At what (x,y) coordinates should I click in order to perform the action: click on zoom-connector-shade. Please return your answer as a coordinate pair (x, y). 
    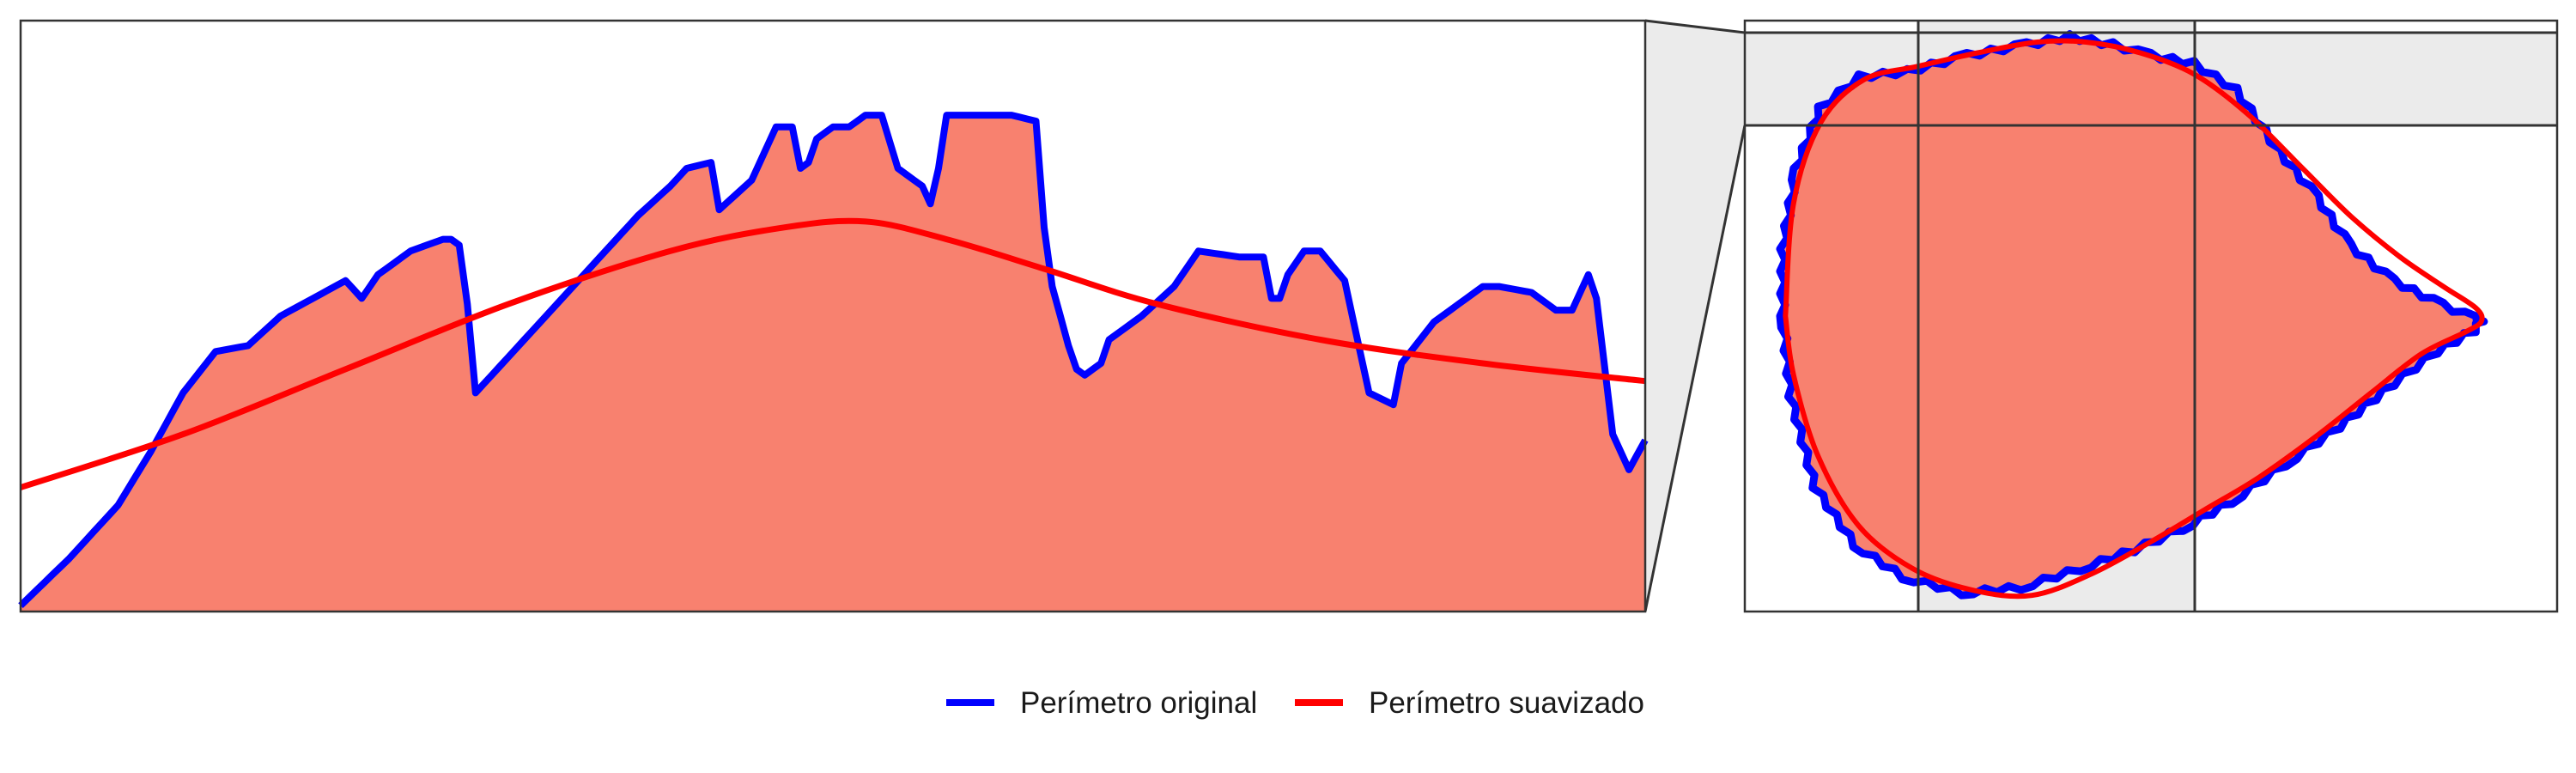
    Looking at the image, I should click on (1695, 316).